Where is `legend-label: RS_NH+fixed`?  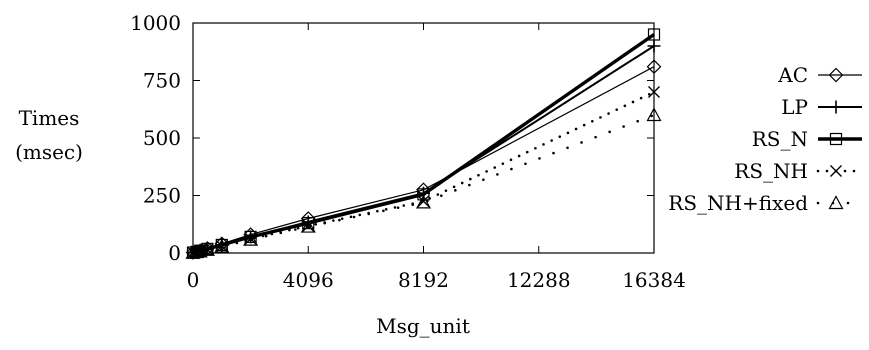
legend-label: RS_NH+fixed is located at coordinates (738, 203).